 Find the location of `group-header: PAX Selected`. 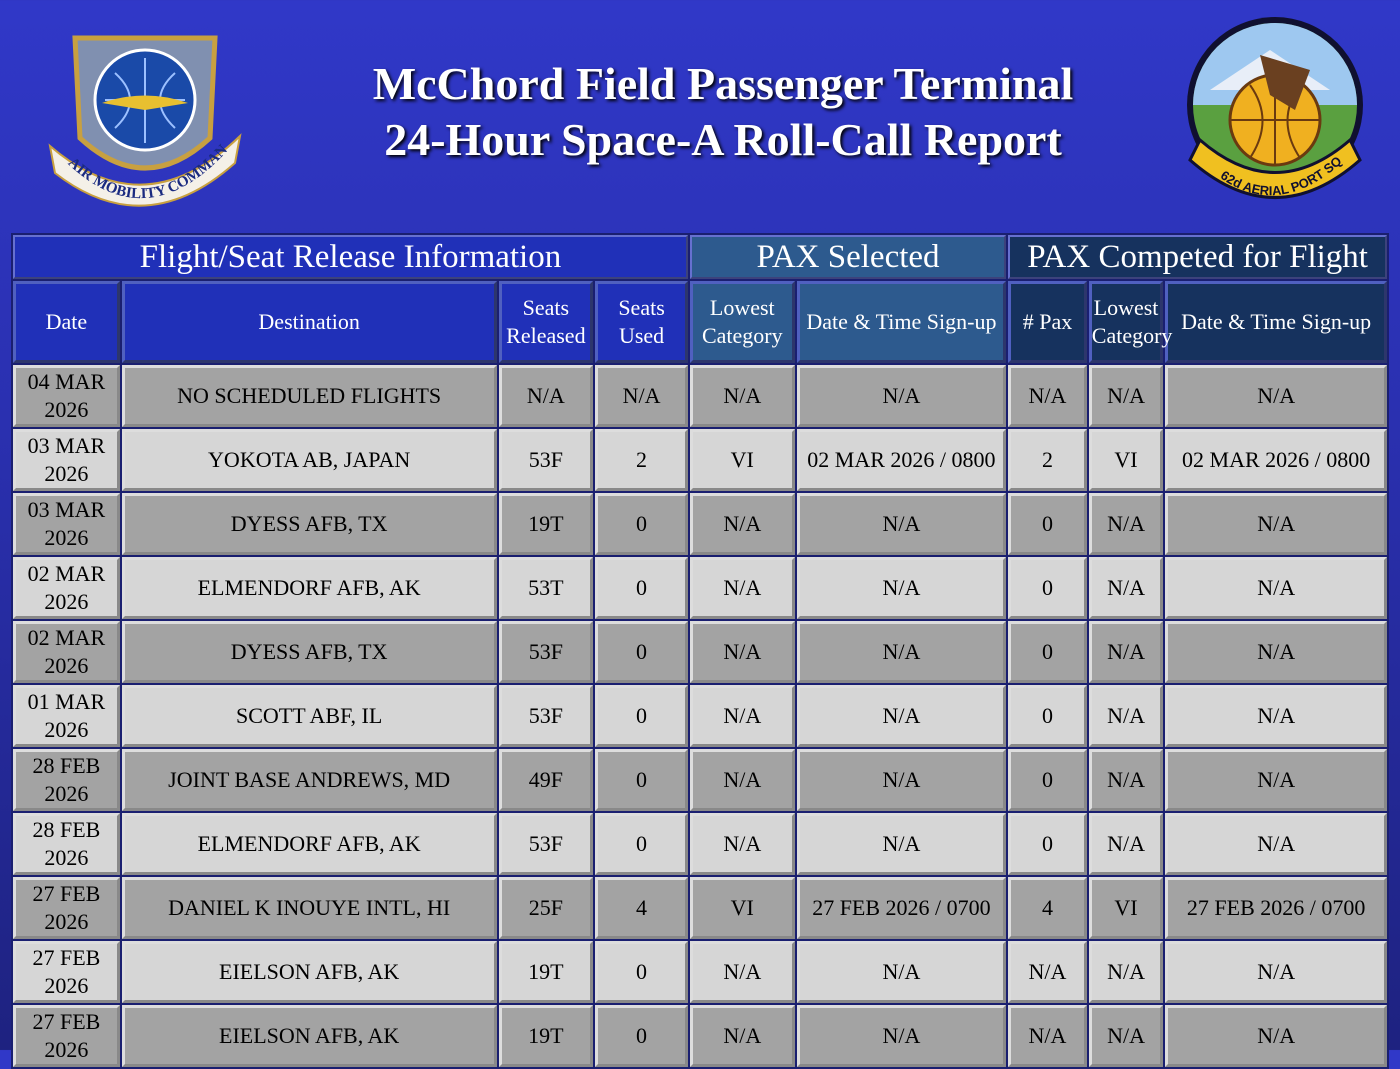

group-header: PAX Selected is located at coordinates (848, 257).